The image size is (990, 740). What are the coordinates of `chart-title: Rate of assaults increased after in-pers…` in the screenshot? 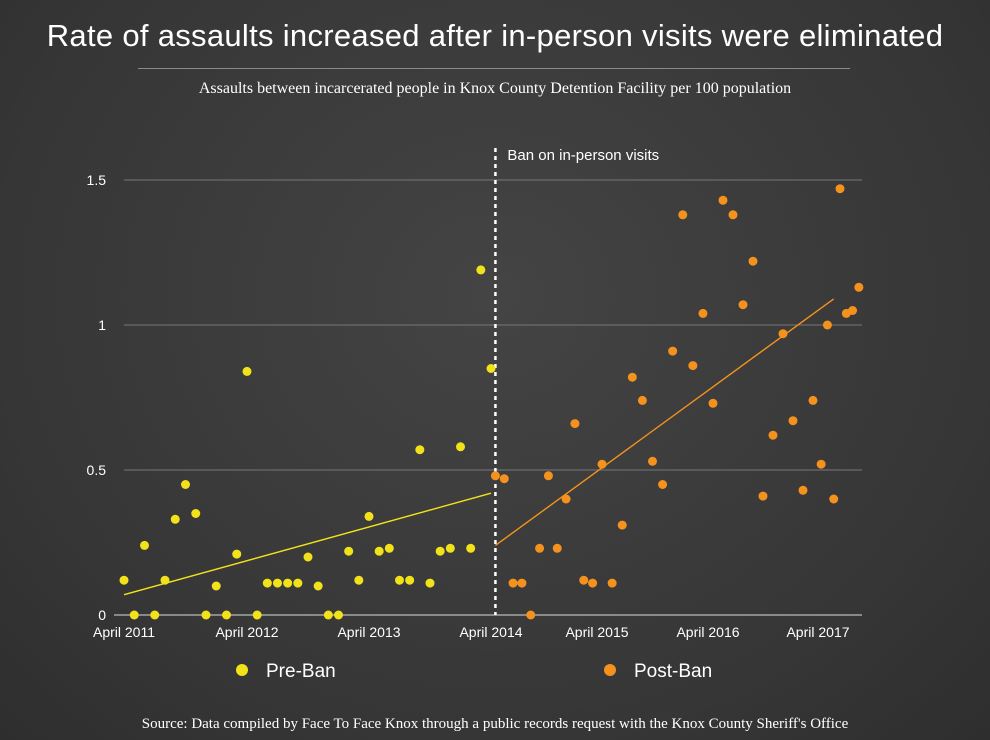 It's located at (495, 35).